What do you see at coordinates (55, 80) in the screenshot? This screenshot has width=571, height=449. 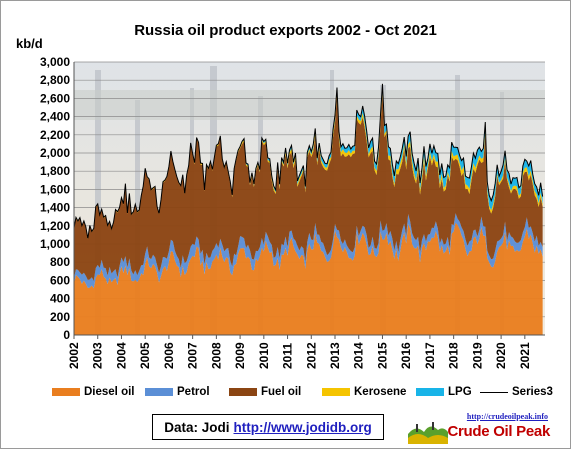 I see `y-tick-label-14: 2,800` at bounding box center [55, 80].